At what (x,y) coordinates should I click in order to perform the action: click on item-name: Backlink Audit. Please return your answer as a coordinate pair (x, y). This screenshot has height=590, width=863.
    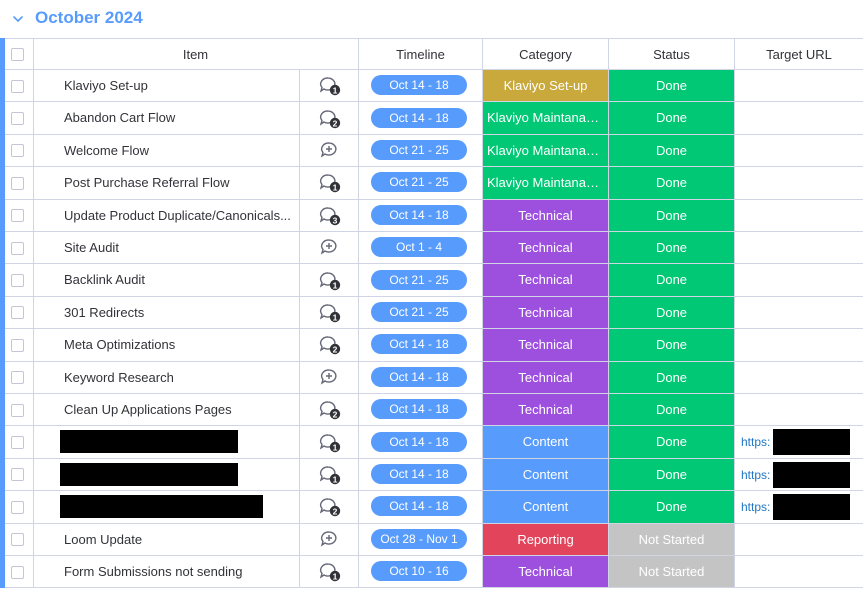
    Looking at the image, I should click on (104, 280).